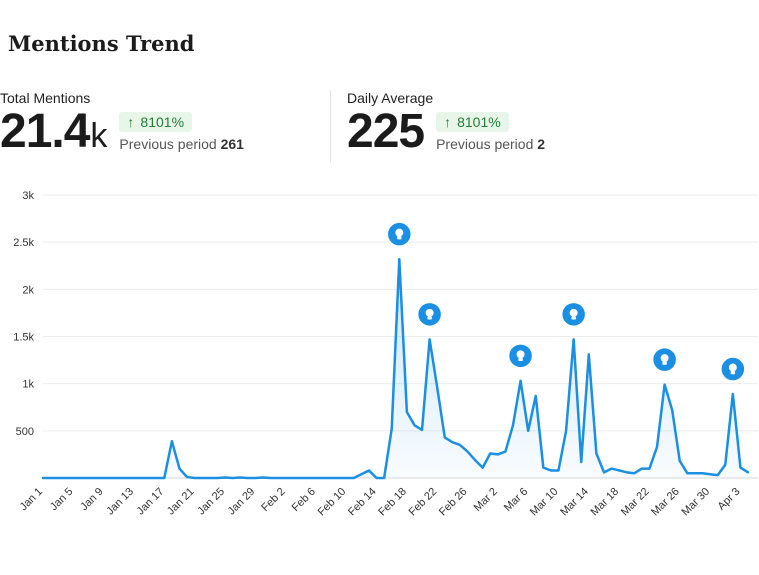 This screenshot has width=759, height=575. What do you see at coordinates (32, 500) in the screenshot?
I see `x-tick-label: Jan 1` at bounding box center [32, 500].